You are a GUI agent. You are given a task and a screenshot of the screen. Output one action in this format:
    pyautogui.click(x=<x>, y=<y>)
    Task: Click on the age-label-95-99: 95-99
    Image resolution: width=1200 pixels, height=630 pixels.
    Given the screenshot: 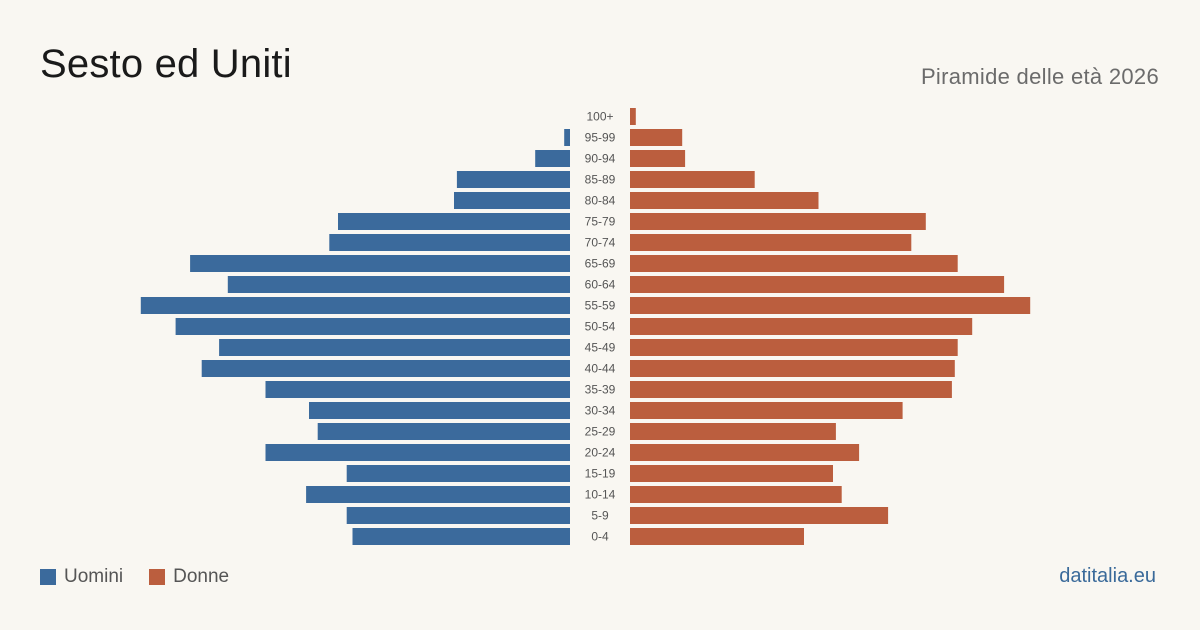 What is the action you would take?
    pyautogui.click(x=600, y=138)
    